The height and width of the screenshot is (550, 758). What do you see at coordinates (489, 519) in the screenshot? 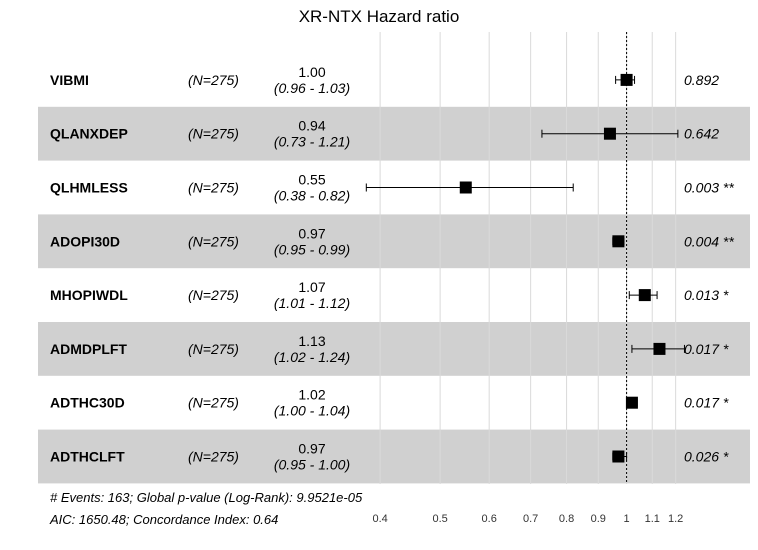
I see `x-tick-label: 0.6` at bounding box center [489, 519].